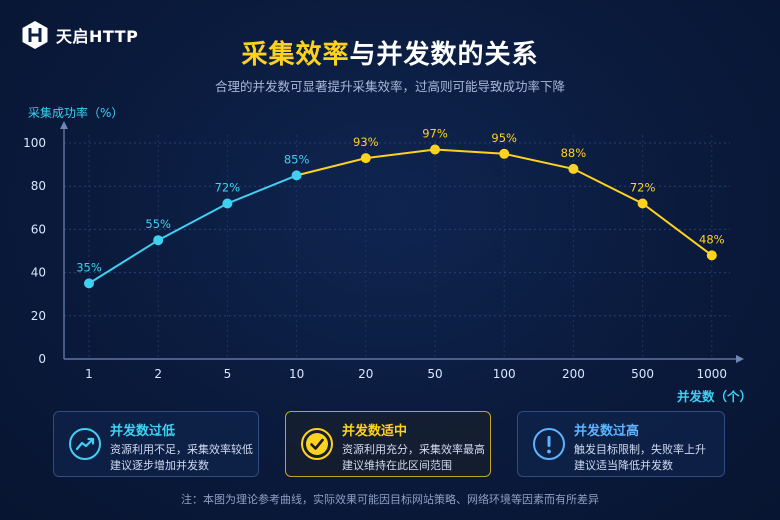 The height and width of the screenshot is (520, 780). What do you see at coordinates (42, 359) in the screenshot?
I see `y-tick-label: 0` at bounding box center [42, 359].